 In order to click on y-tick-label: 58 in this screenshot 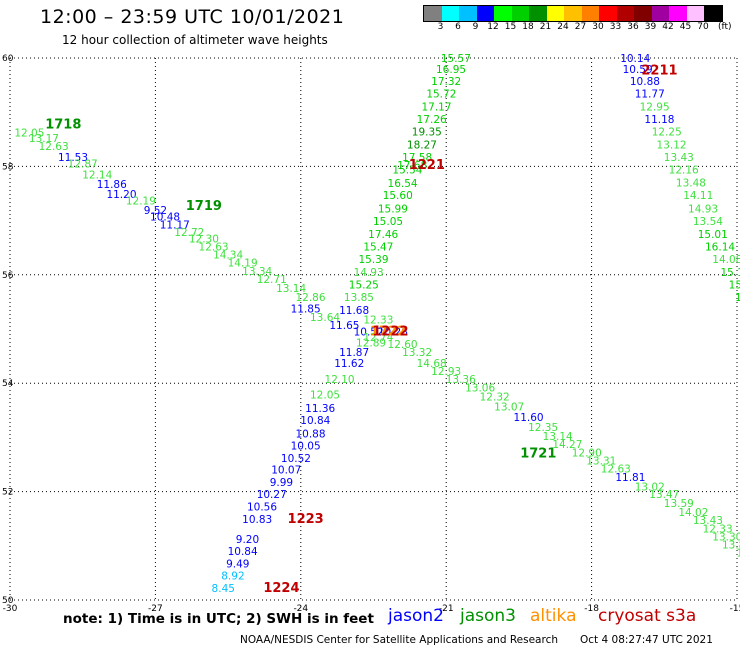, I will do `click(8, 167)`.